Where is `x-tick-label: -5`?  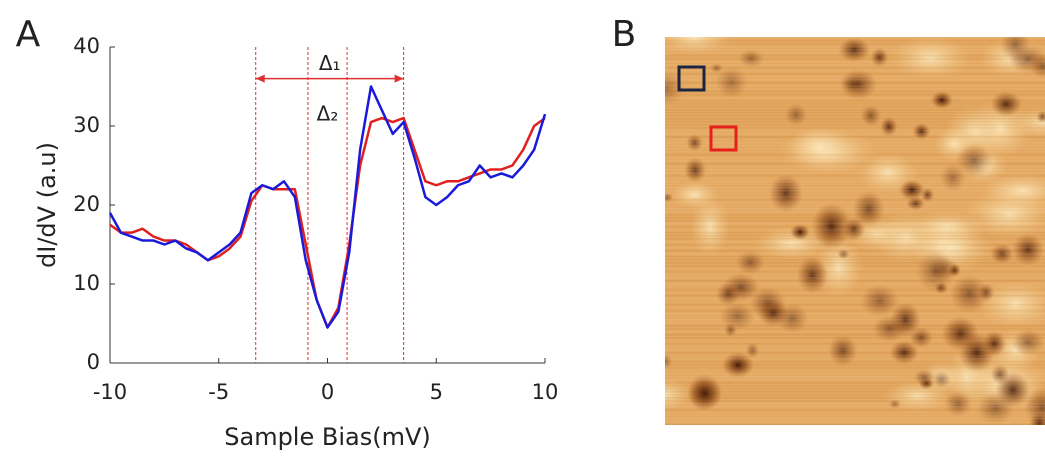 x-tick-label: -5 is located at coordinates (218, 392).